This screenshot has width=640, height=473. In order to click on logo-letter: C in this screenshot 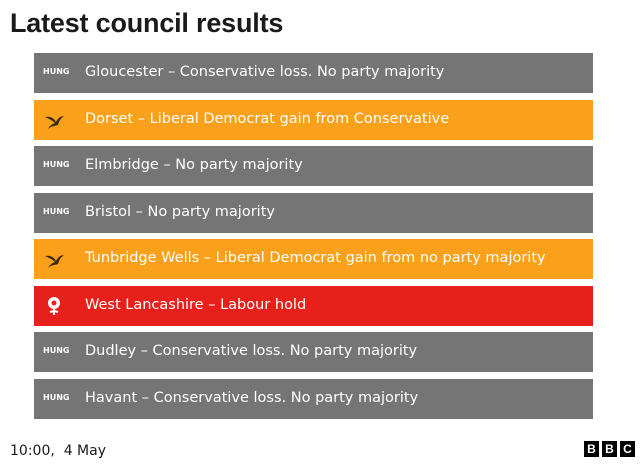, I will do `click(627, 449)`.